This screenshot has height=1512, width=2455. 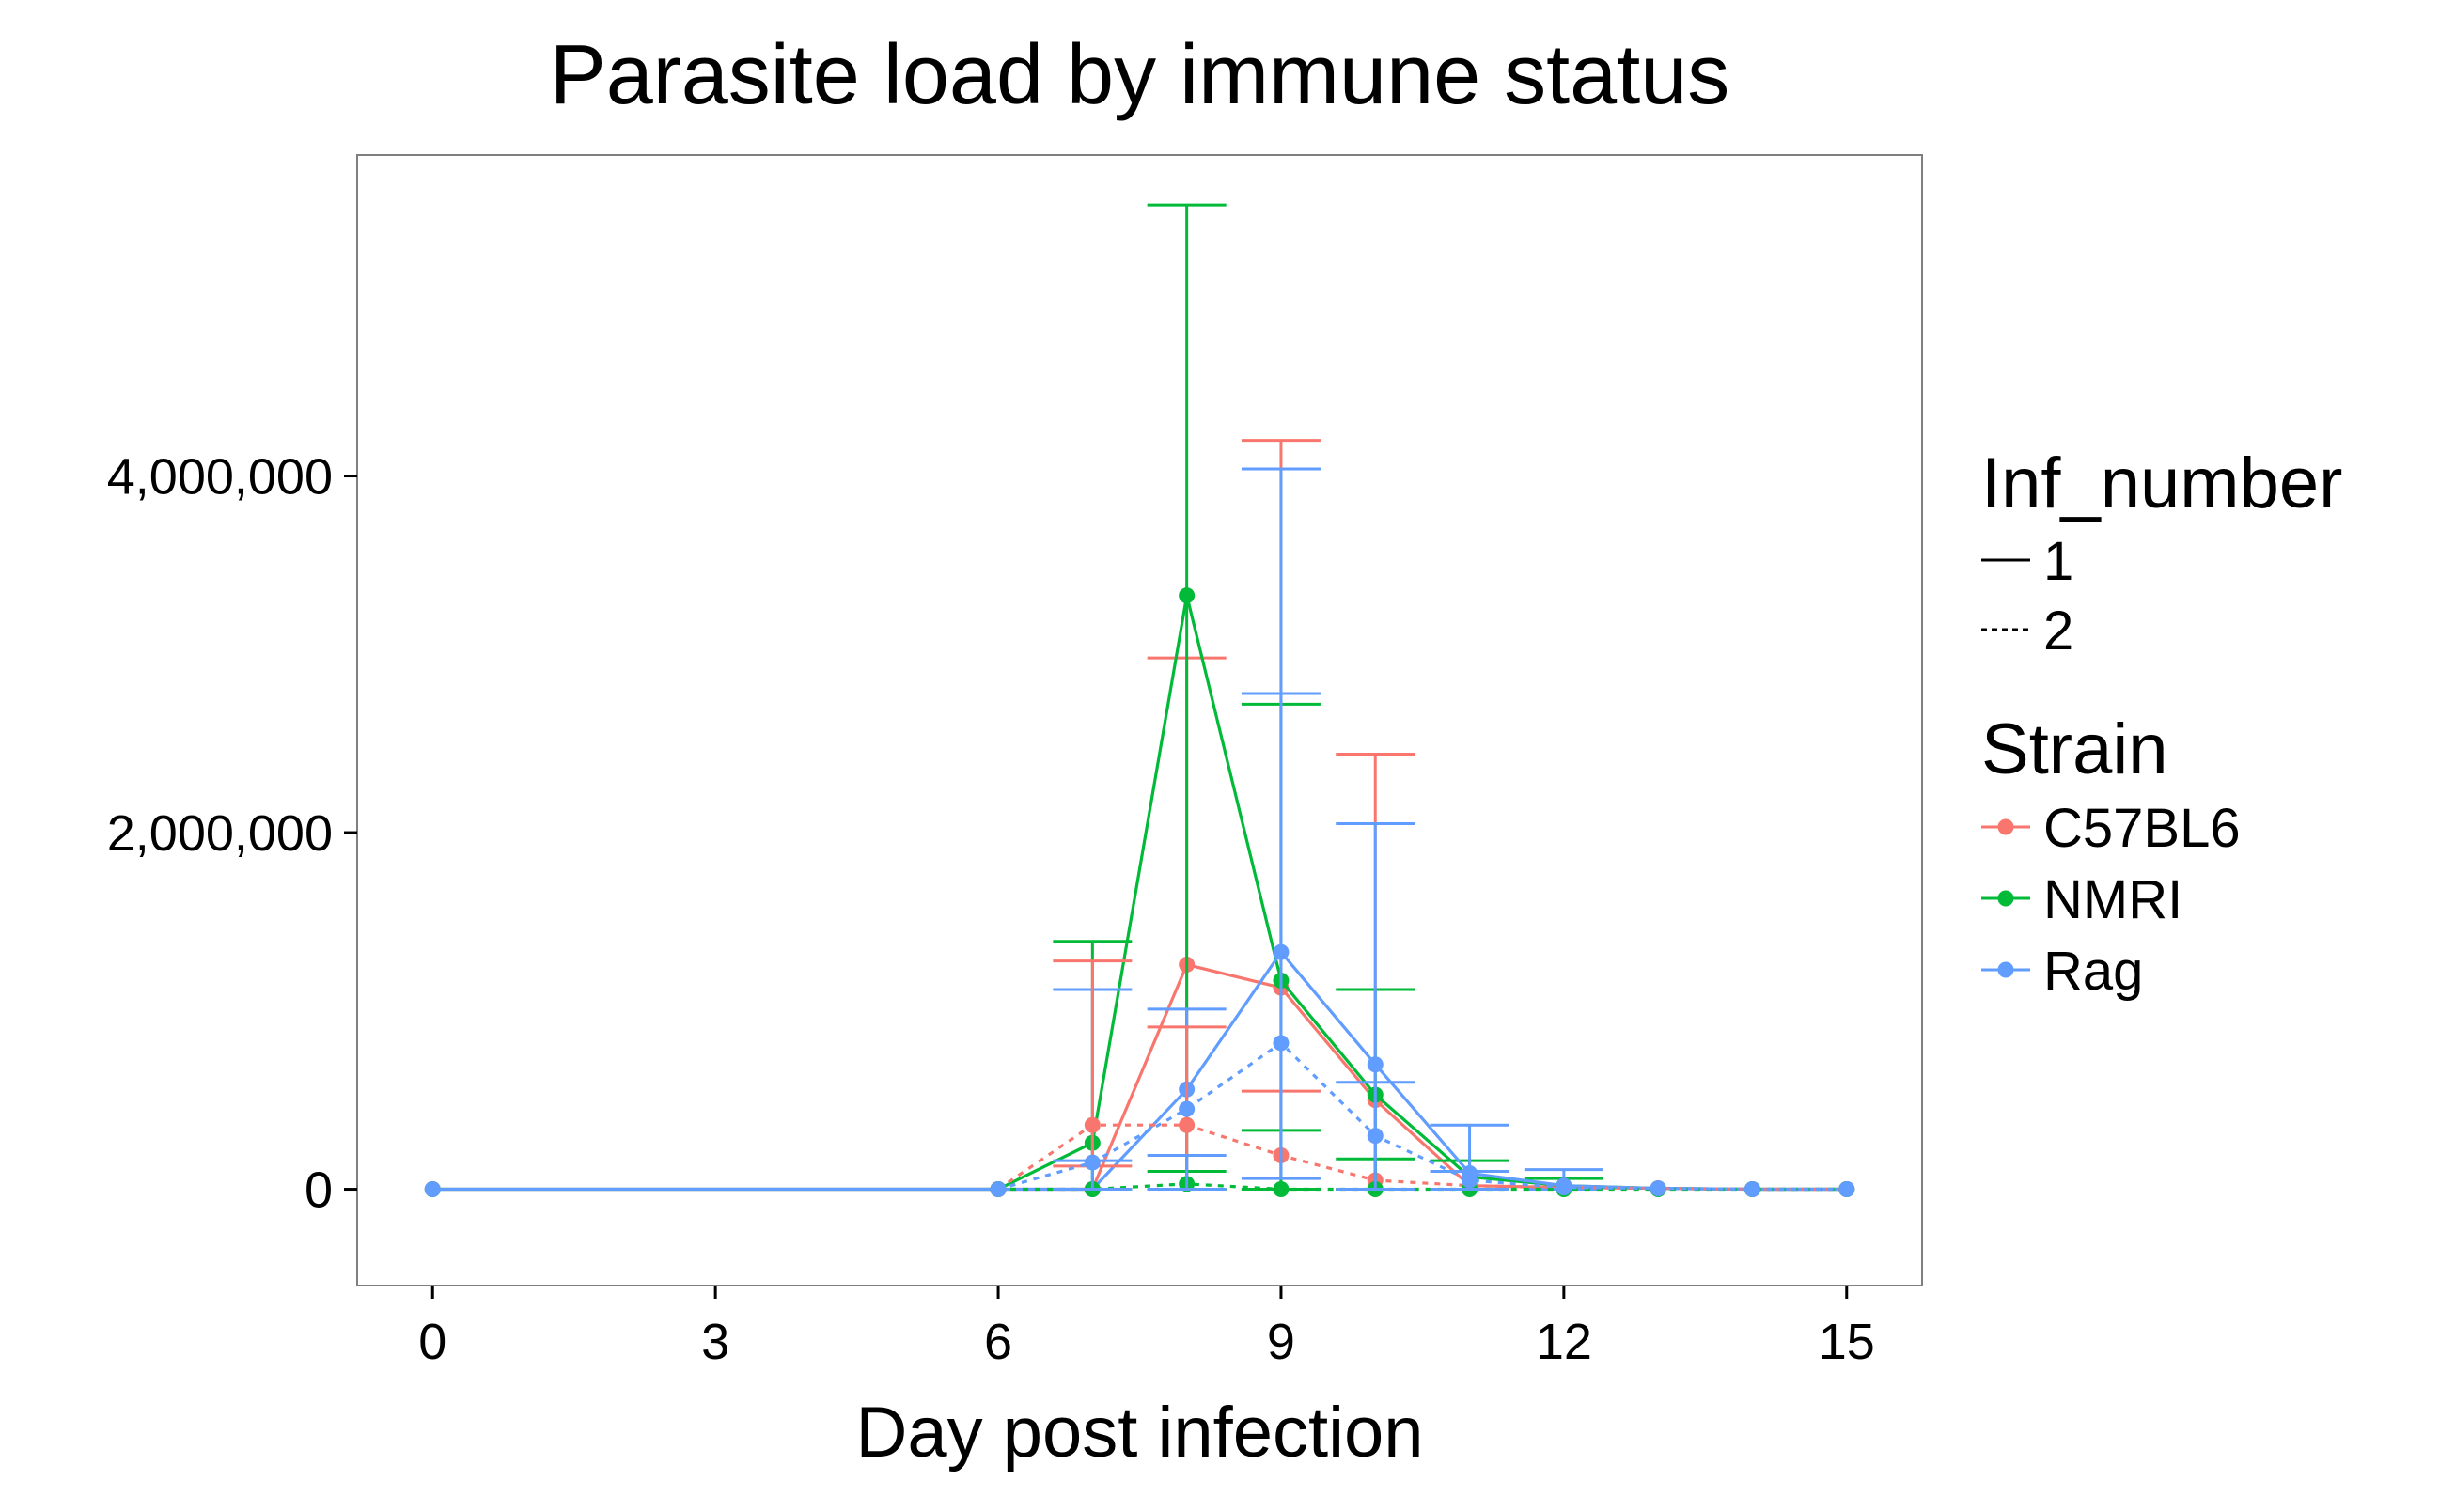 I want to click on legend-title-inf-number: Inf_number, so click(x=2161, y=483).